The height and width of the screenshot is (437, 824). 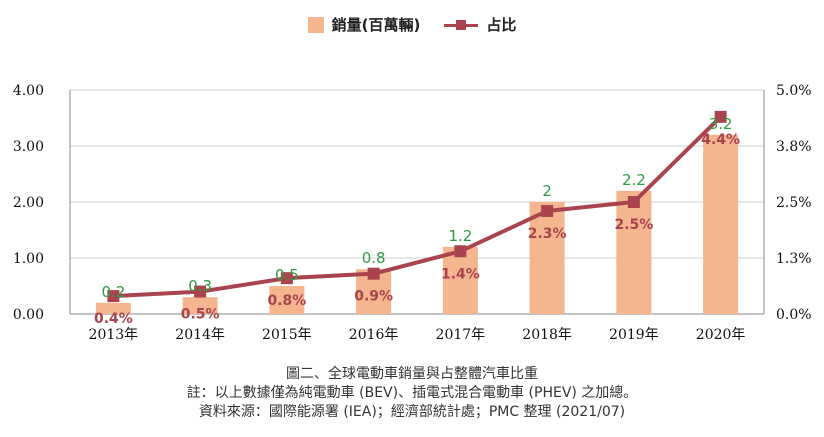 I want to click on y-left-tick-label: 2.00, so click(x=28, y=203).